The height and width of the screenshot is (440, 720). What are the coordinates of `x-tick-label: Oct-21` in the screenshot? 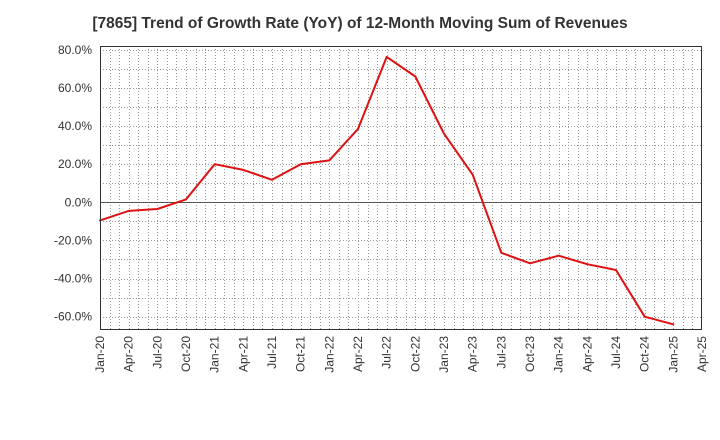 It's located at (301, 354).